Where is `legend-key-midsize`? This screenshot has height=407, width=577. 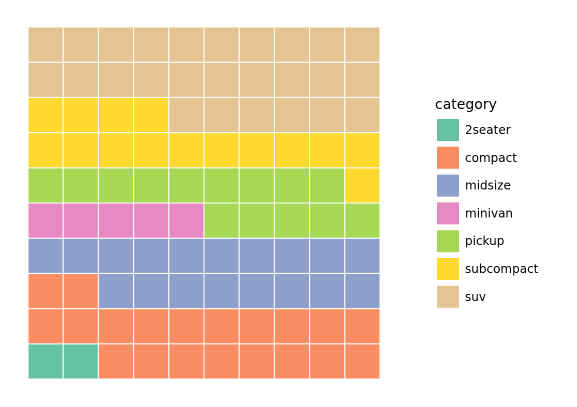 legend-key-midsize is located at coordinates (448, 185).